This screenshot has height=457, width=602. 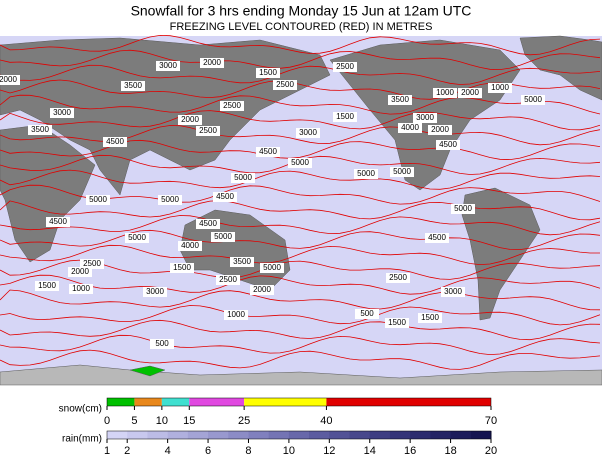 I want to click on rain-tick-label: 14, so click(x=370, y=451).